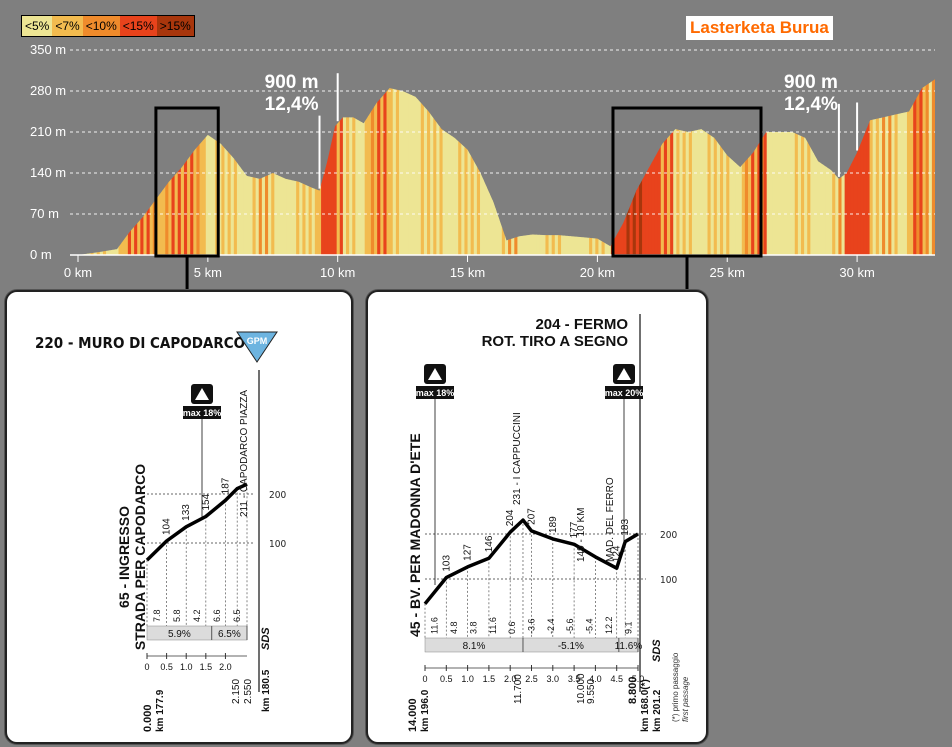  I want to click on top-label: 211 - CAPODARCO PIAZZA, so click(244, 453).